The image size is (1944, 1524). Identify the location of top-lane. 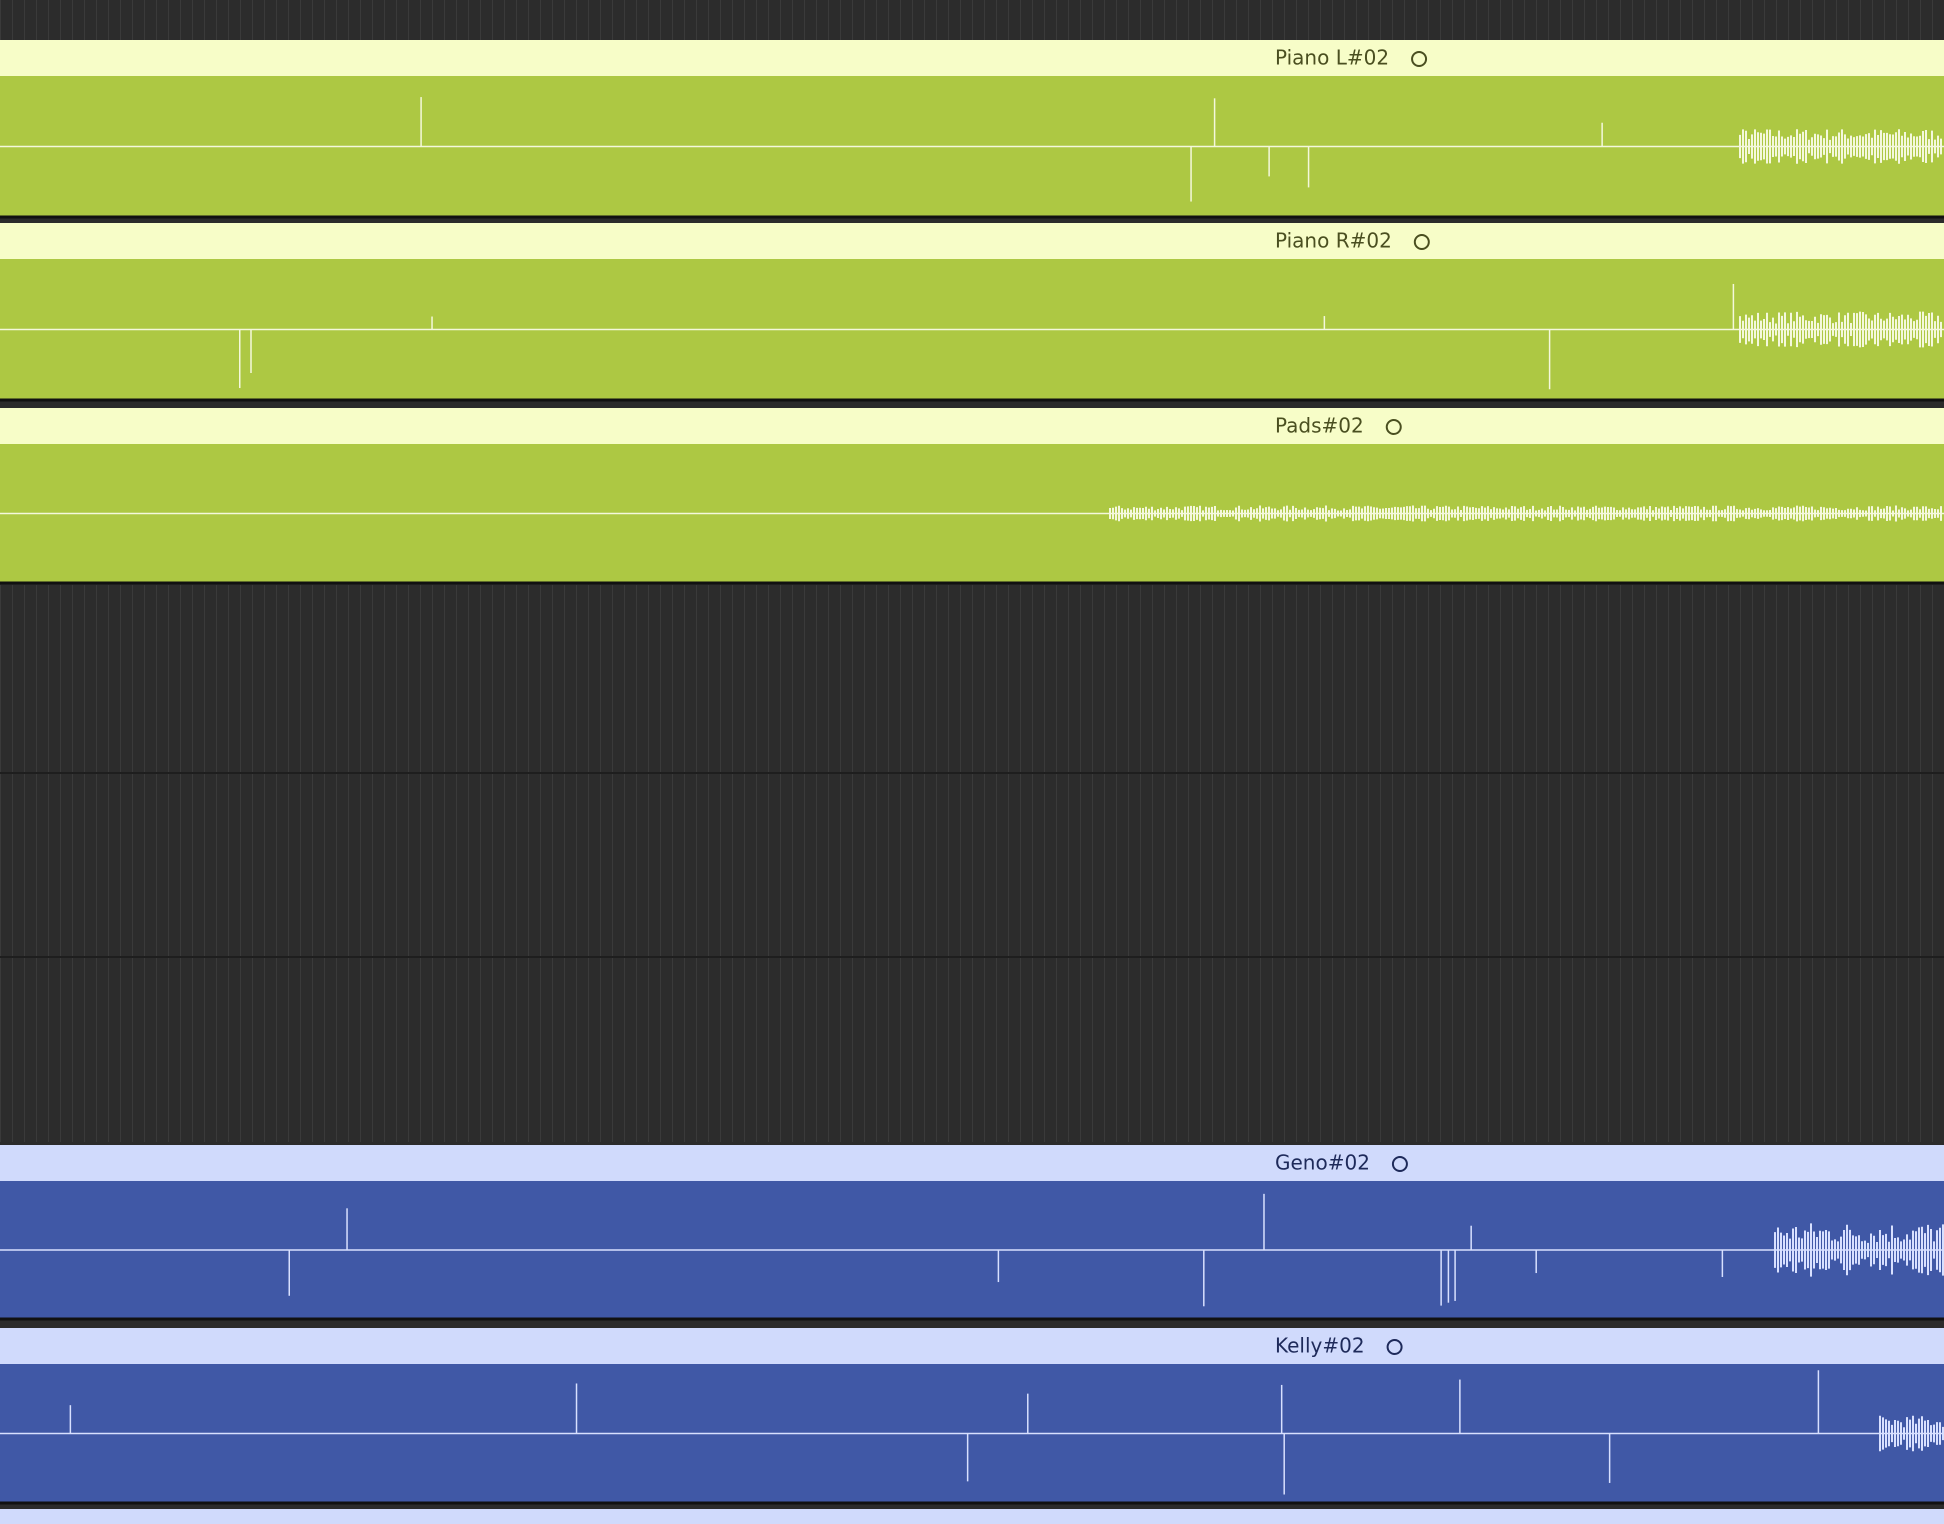
(972, 20).